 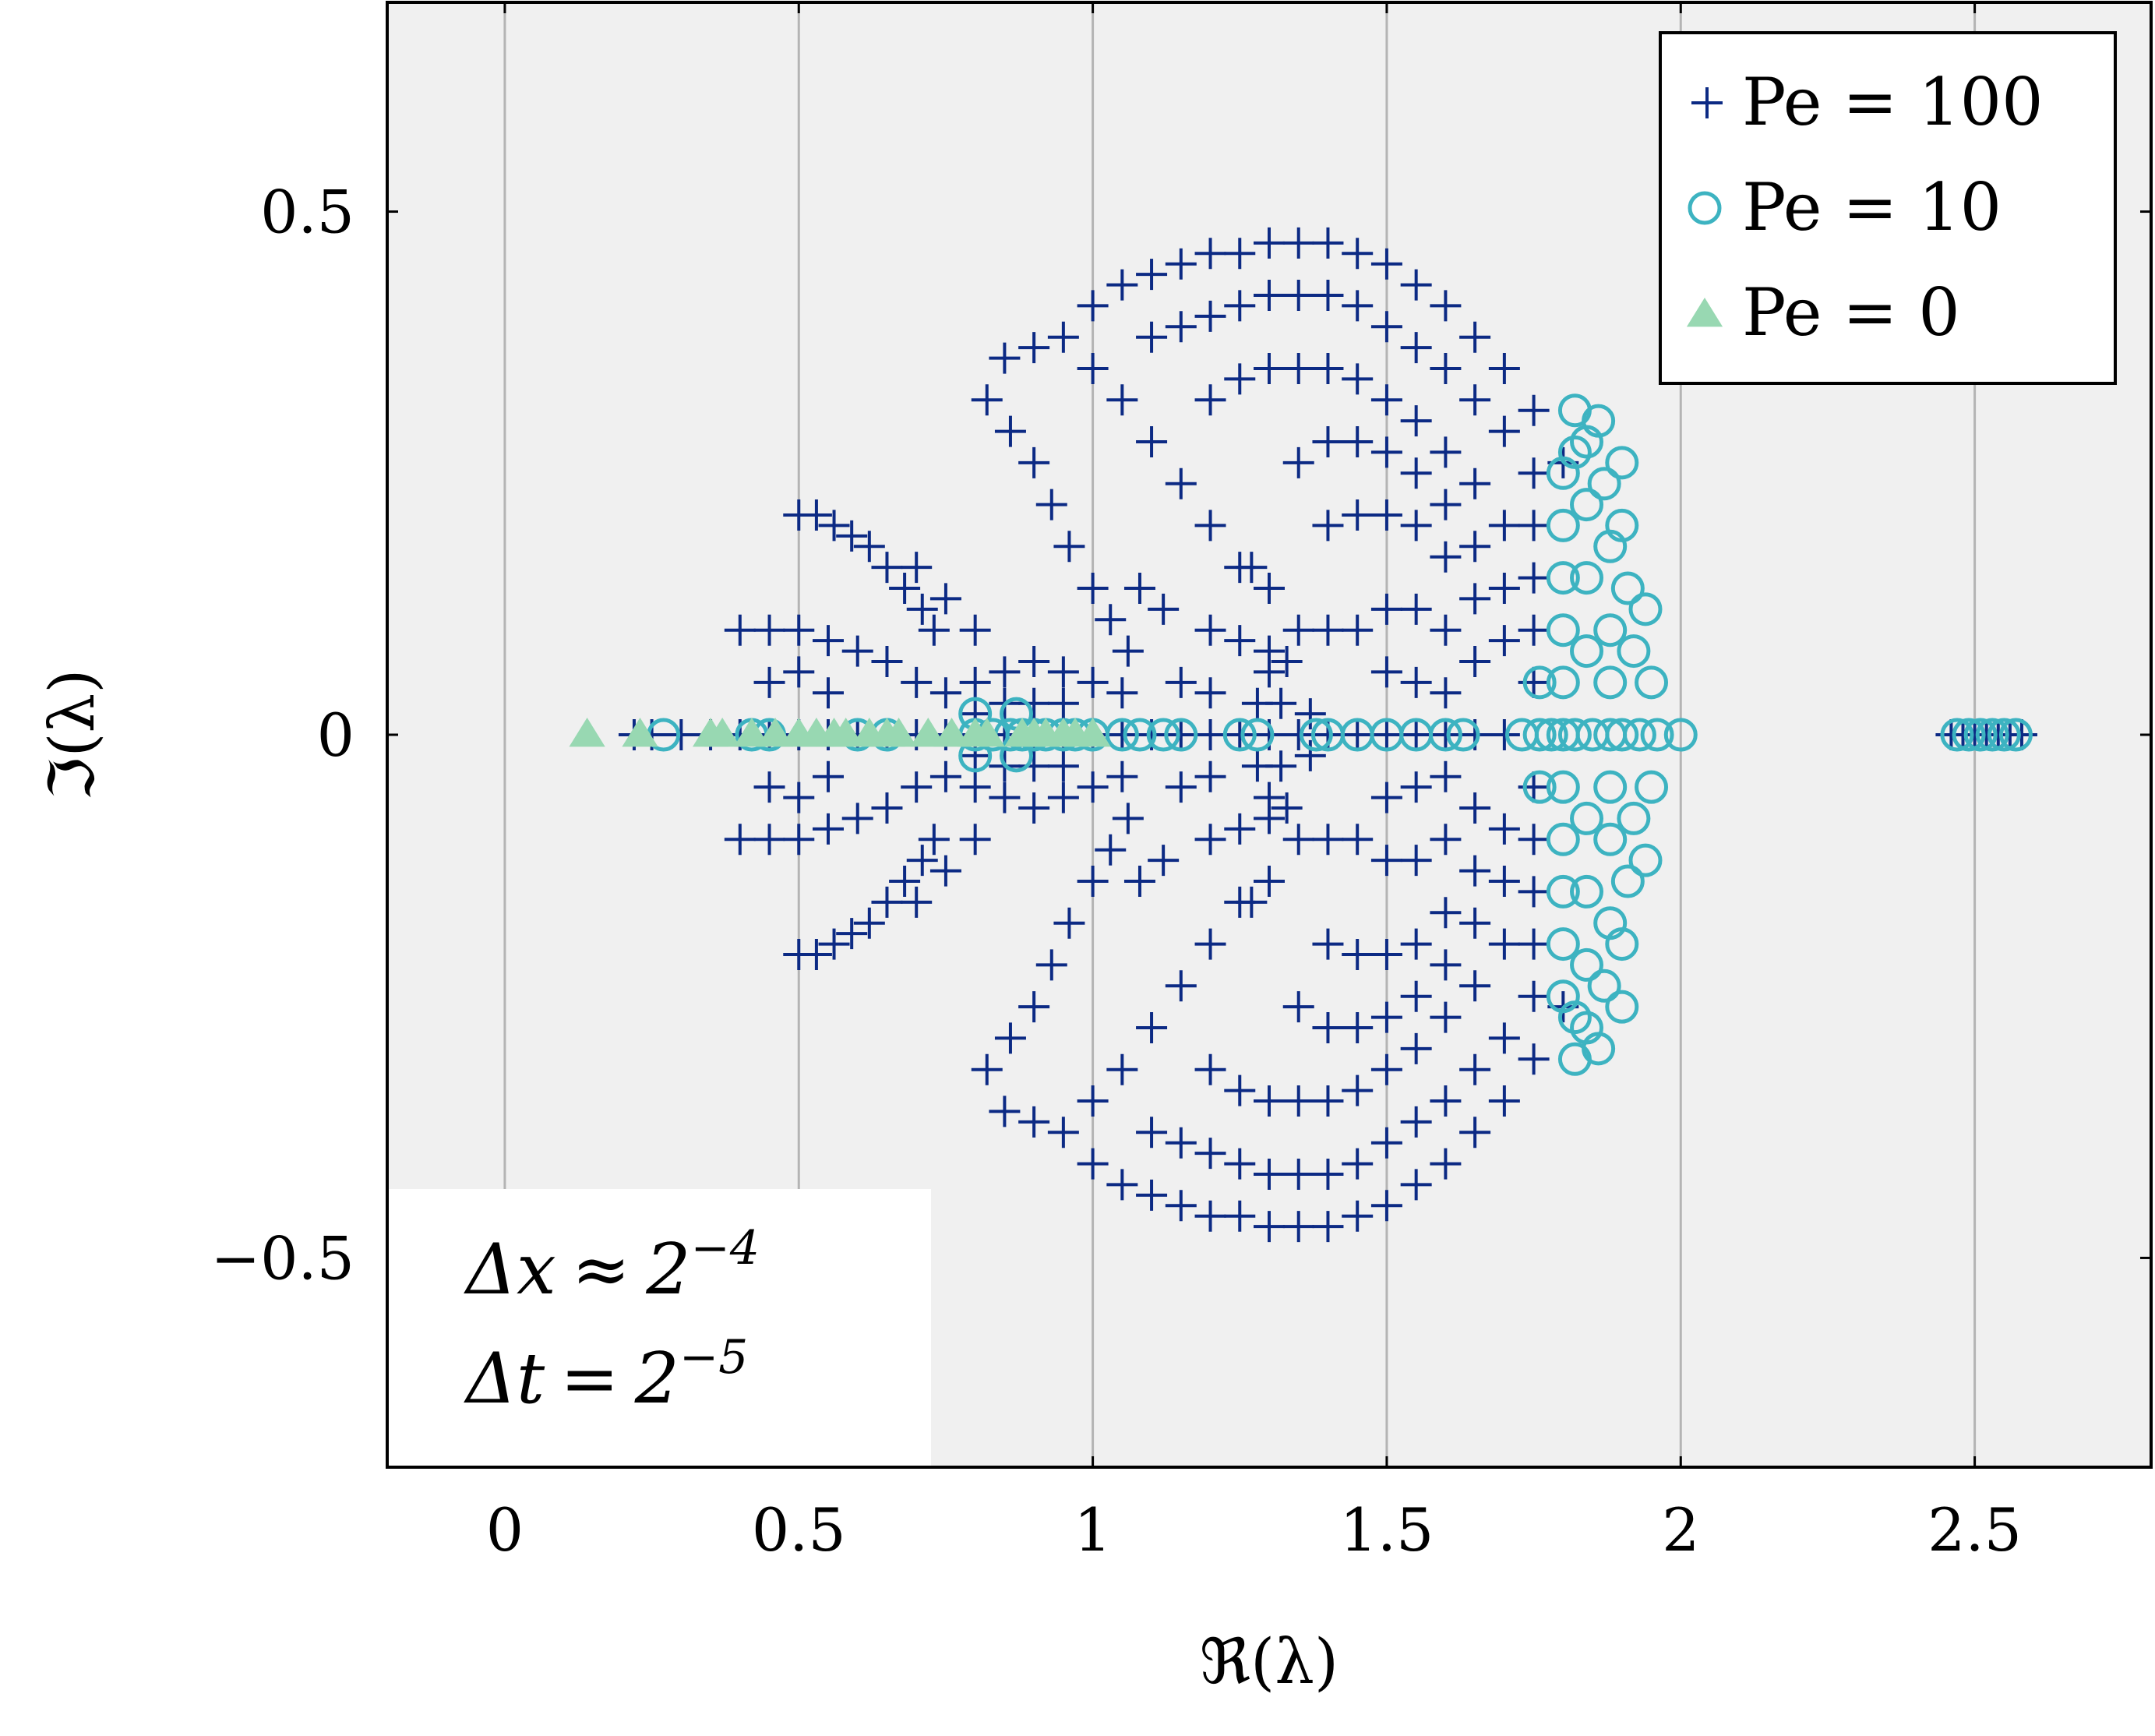 I want to click on legend-box, so click(x=1888, y=208).